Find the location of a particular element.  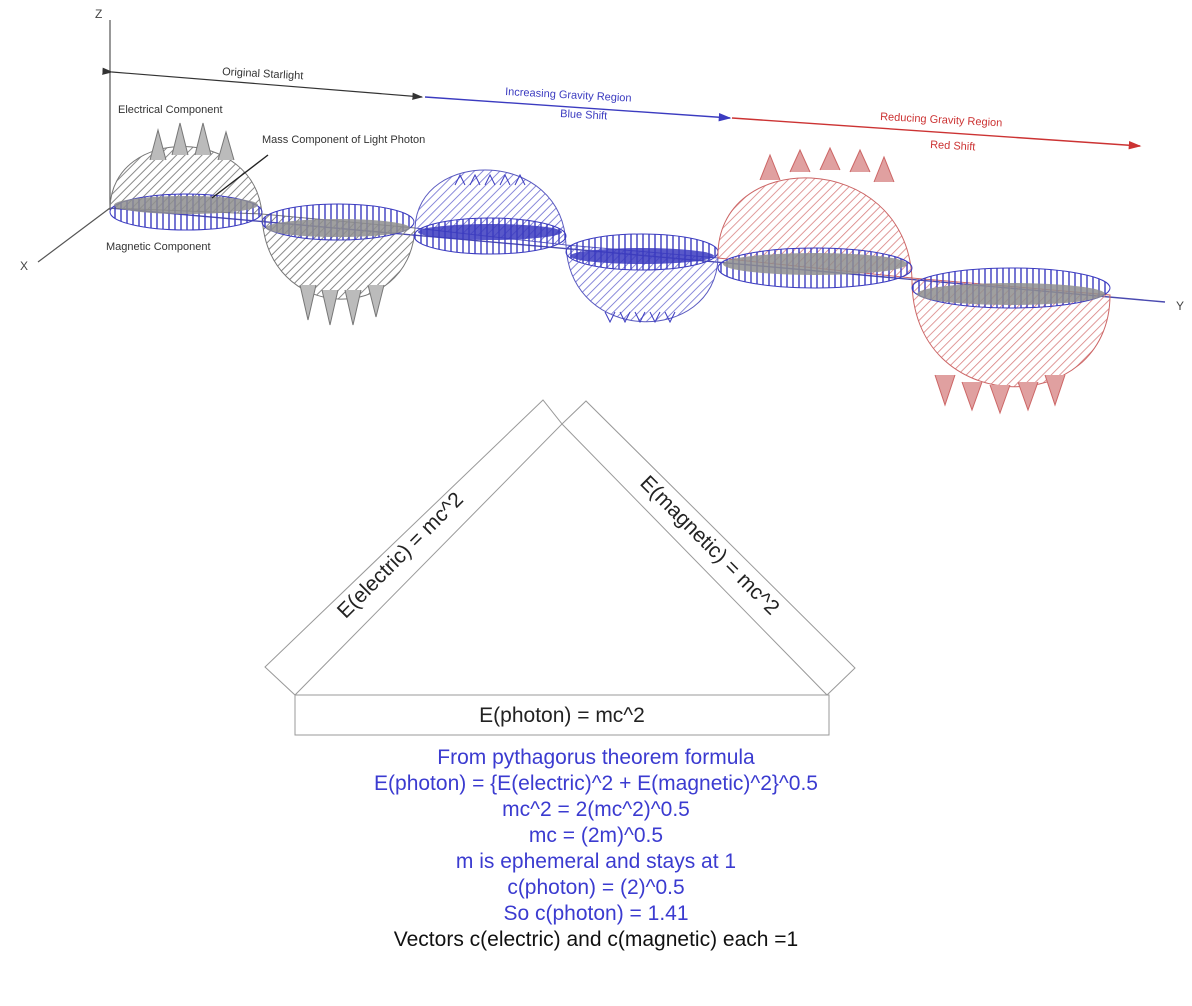

blue-spikes-up is located at coordinates (490, 179).